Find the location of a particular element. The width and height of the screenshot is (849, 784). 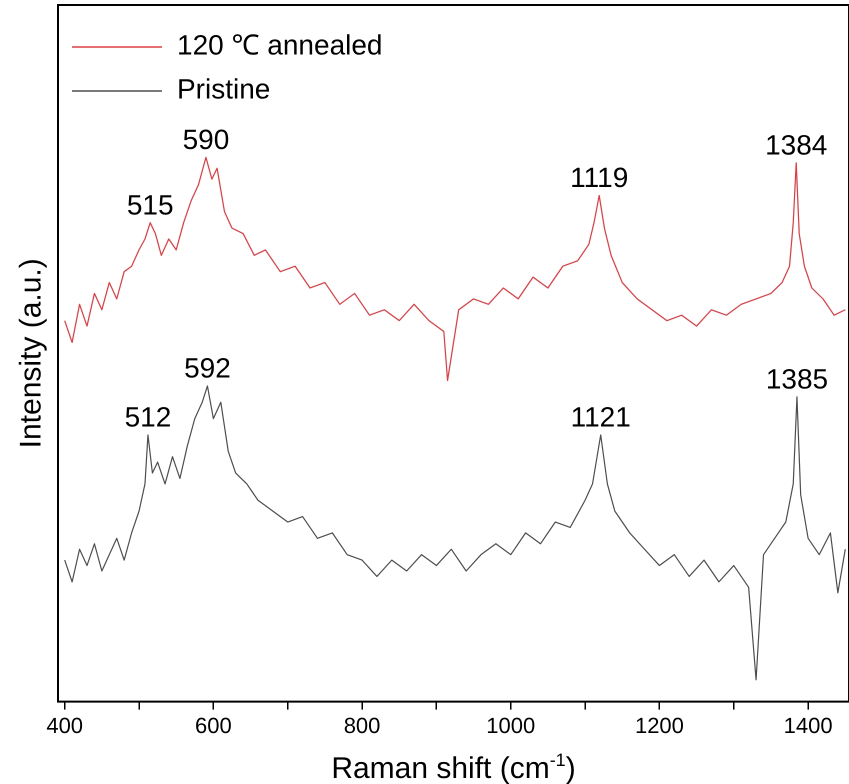

annotation: 1384 is located at coordinates (796, 145).